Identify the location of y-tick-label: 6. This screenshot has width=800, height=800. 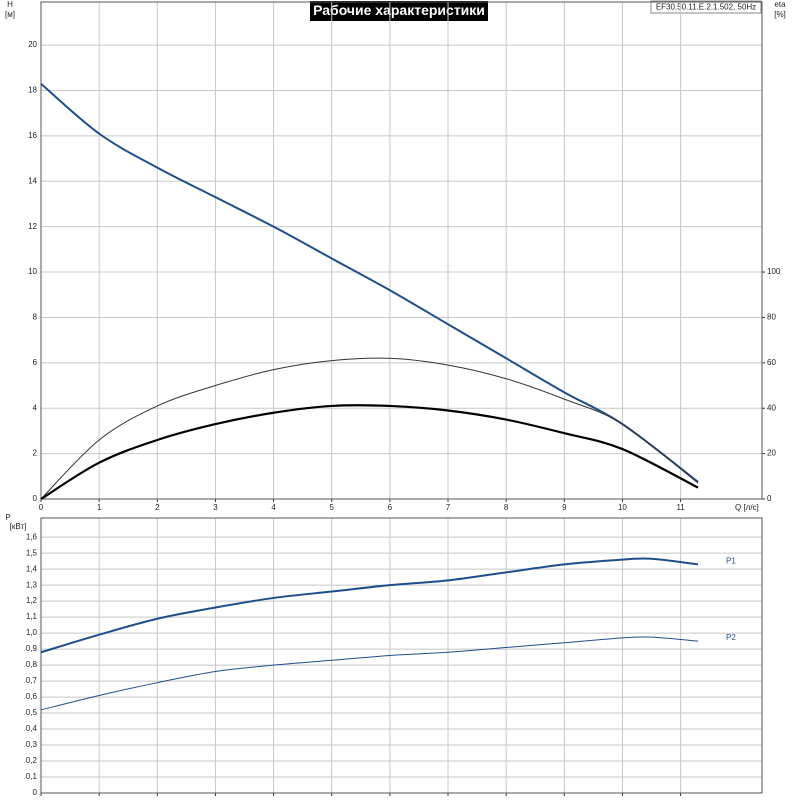
(35, 362).